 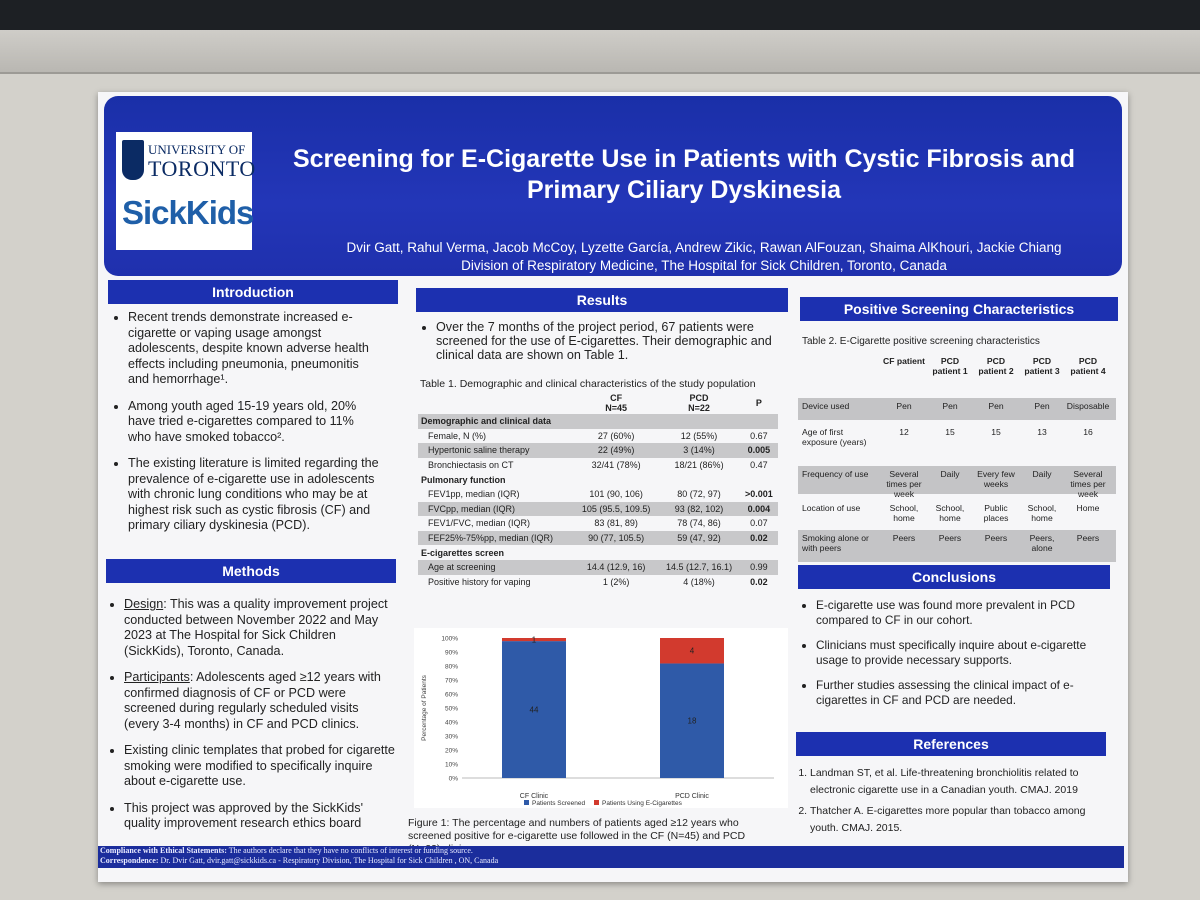 What do you see at coordinates (496, 509) in the screenshot?
I see `table1-row-label: FVCpp, median (IQR)` at bounding box center [496, 509].